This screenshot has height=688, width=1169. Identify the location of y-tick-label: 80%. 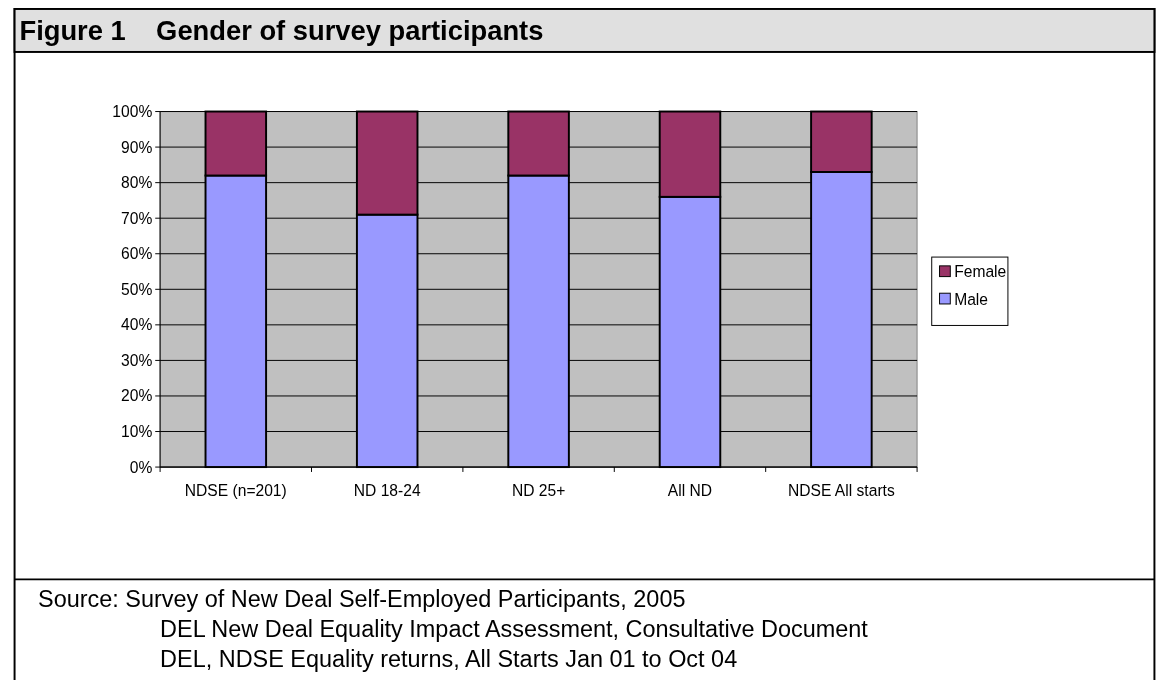
(137, 183).